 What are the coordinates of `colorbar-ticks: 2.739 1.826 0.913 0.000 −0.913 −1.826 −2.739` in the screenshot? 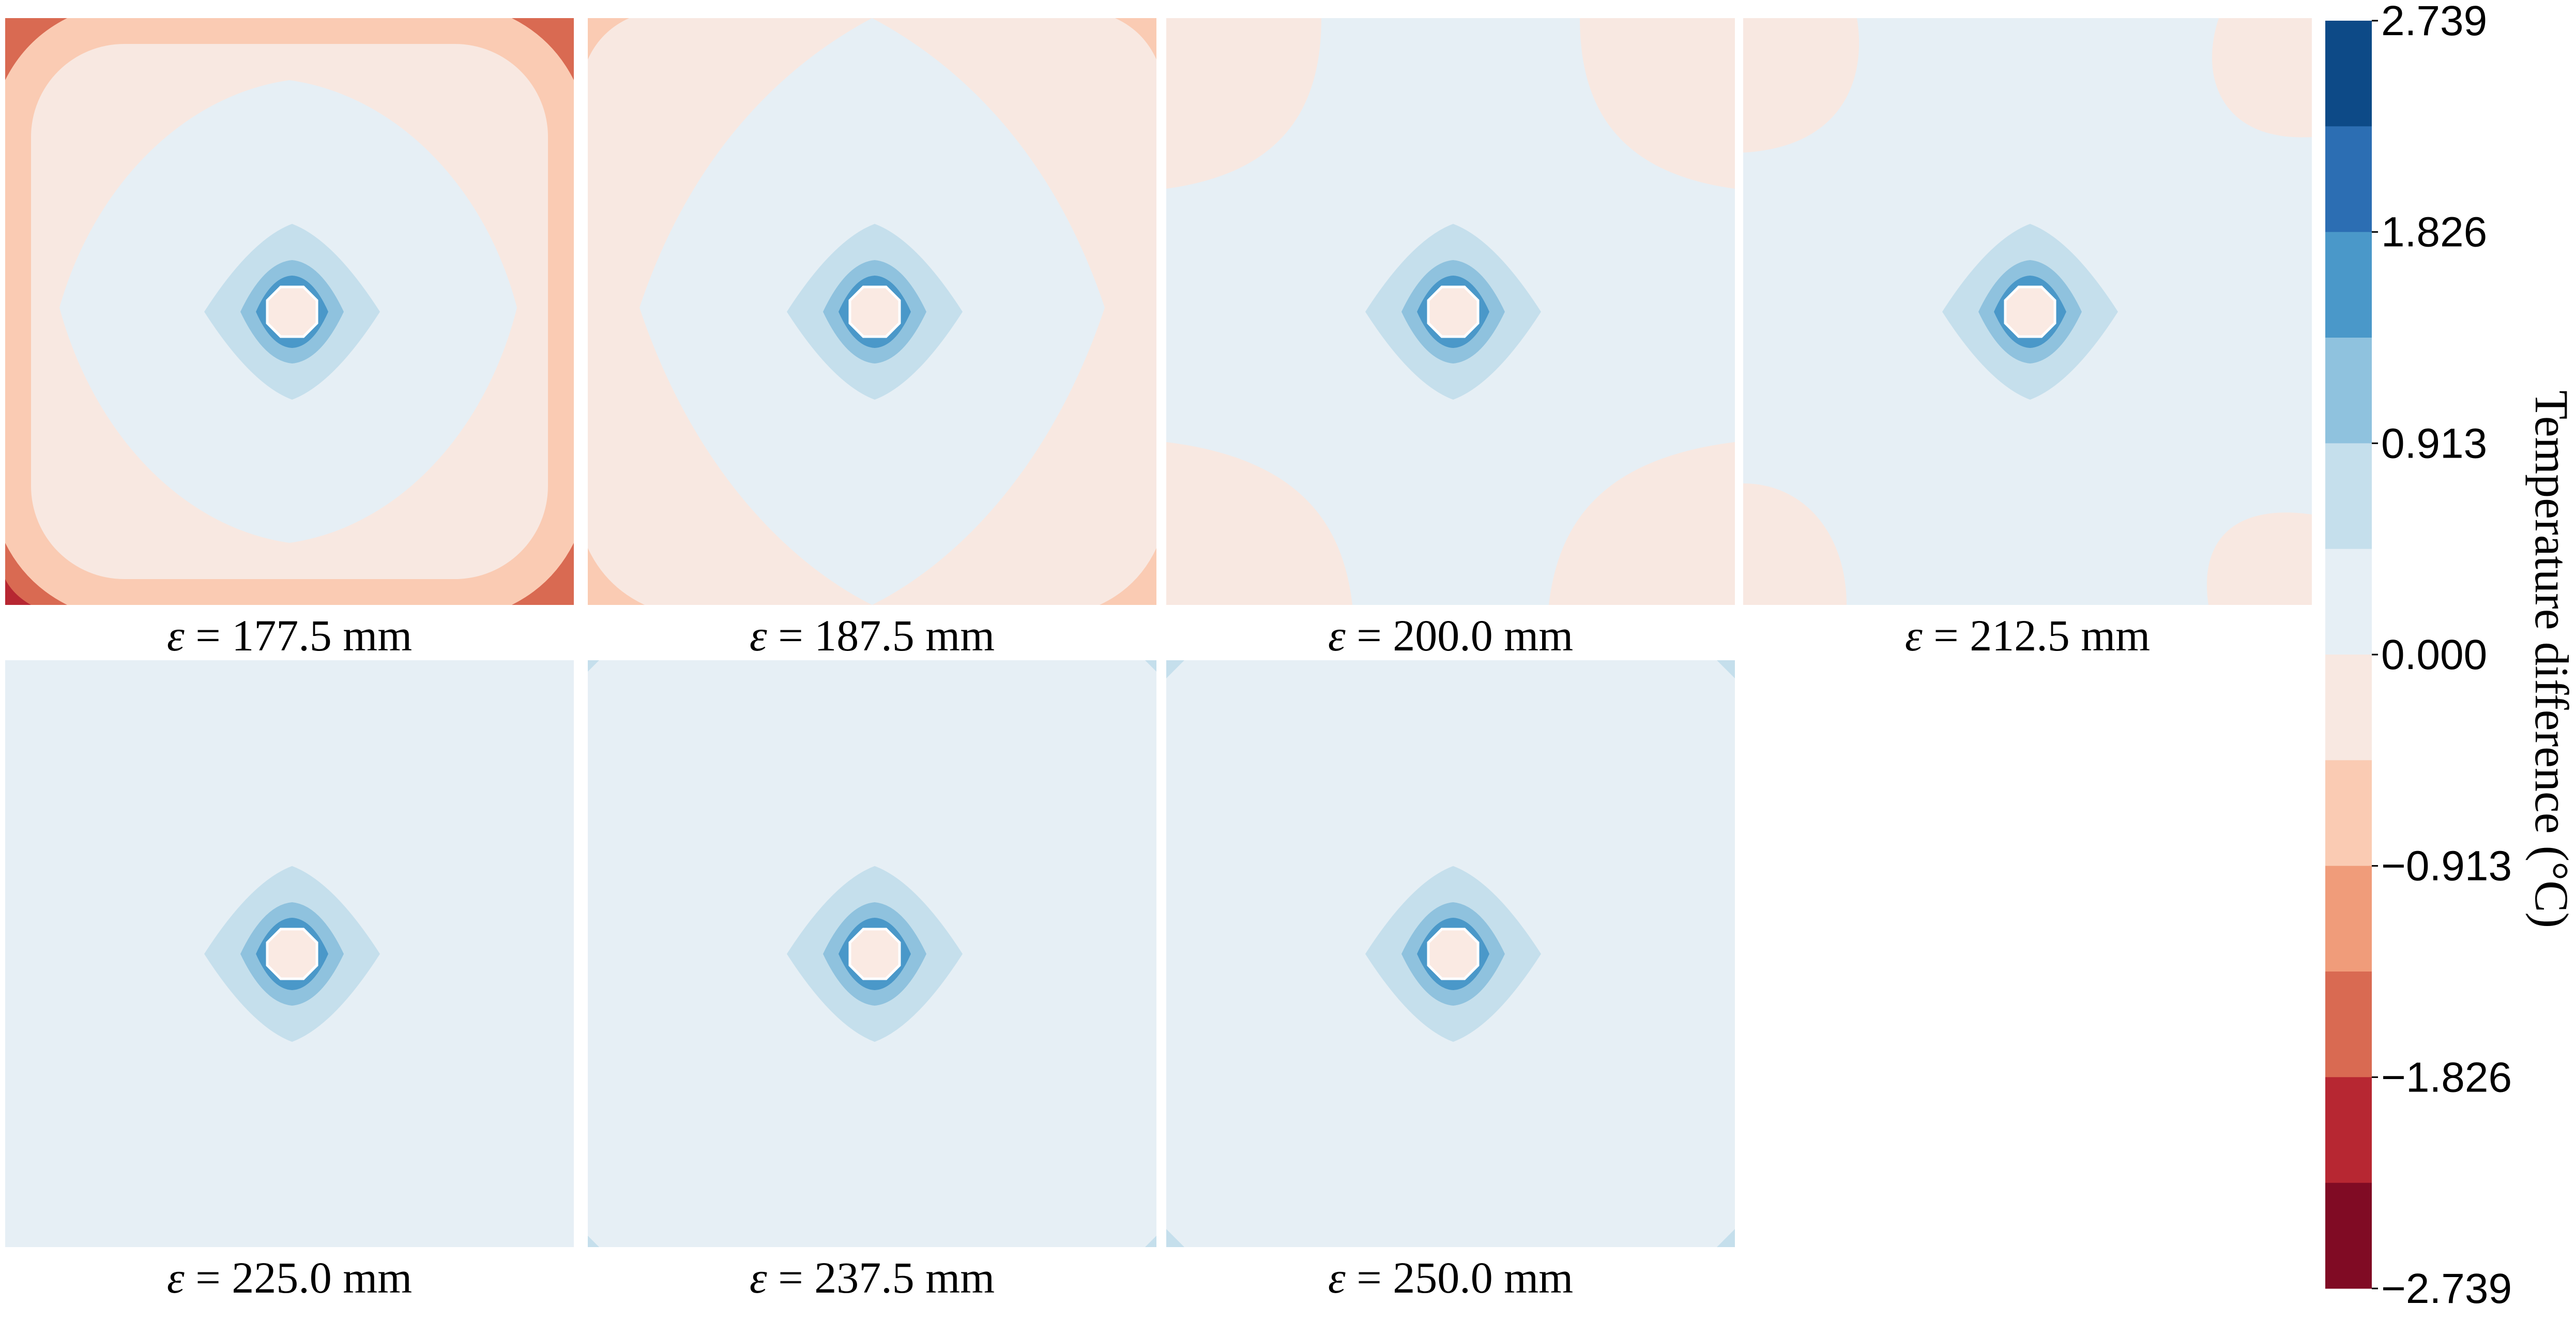 It's located at (2442, 656).